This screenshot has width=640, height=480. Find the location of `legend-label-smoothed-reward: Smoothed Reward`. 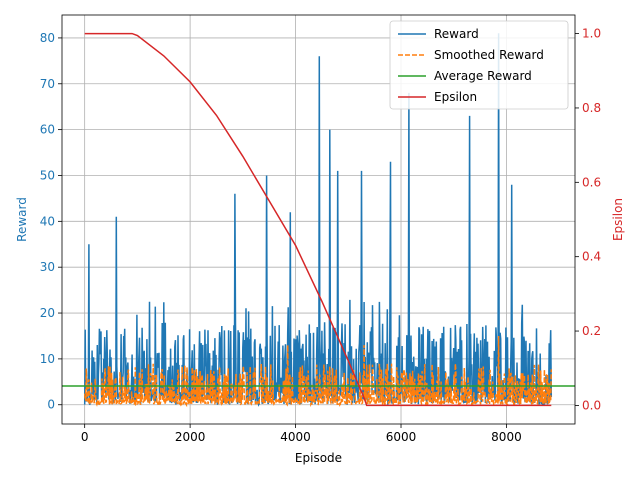

legend-label-smoothed-reward: Smoothed Reward is located at coordinates (489, 55).